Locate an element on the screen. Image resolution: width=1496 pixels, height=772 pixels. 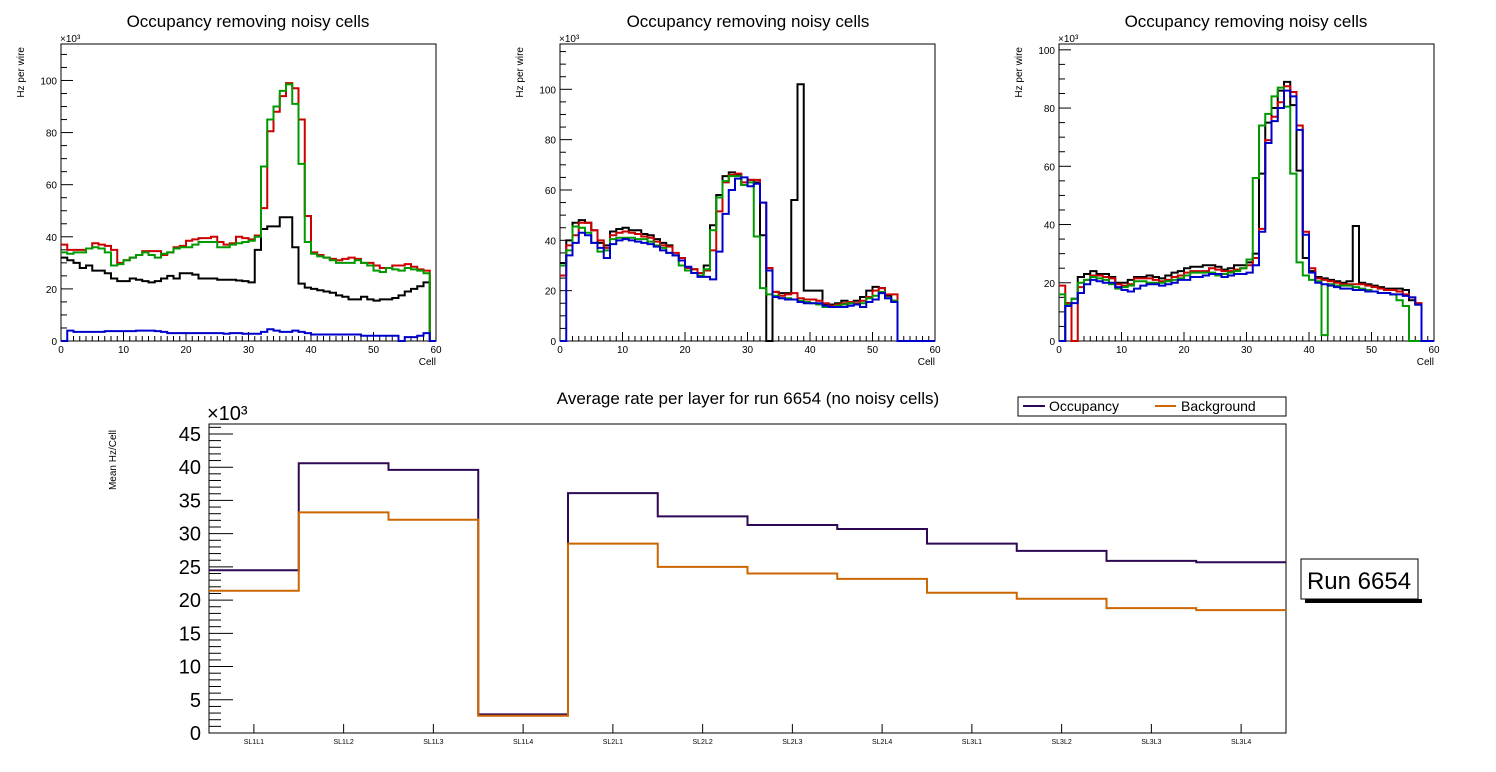
y-tick-label: 10 is located at coordinates (190, 668).